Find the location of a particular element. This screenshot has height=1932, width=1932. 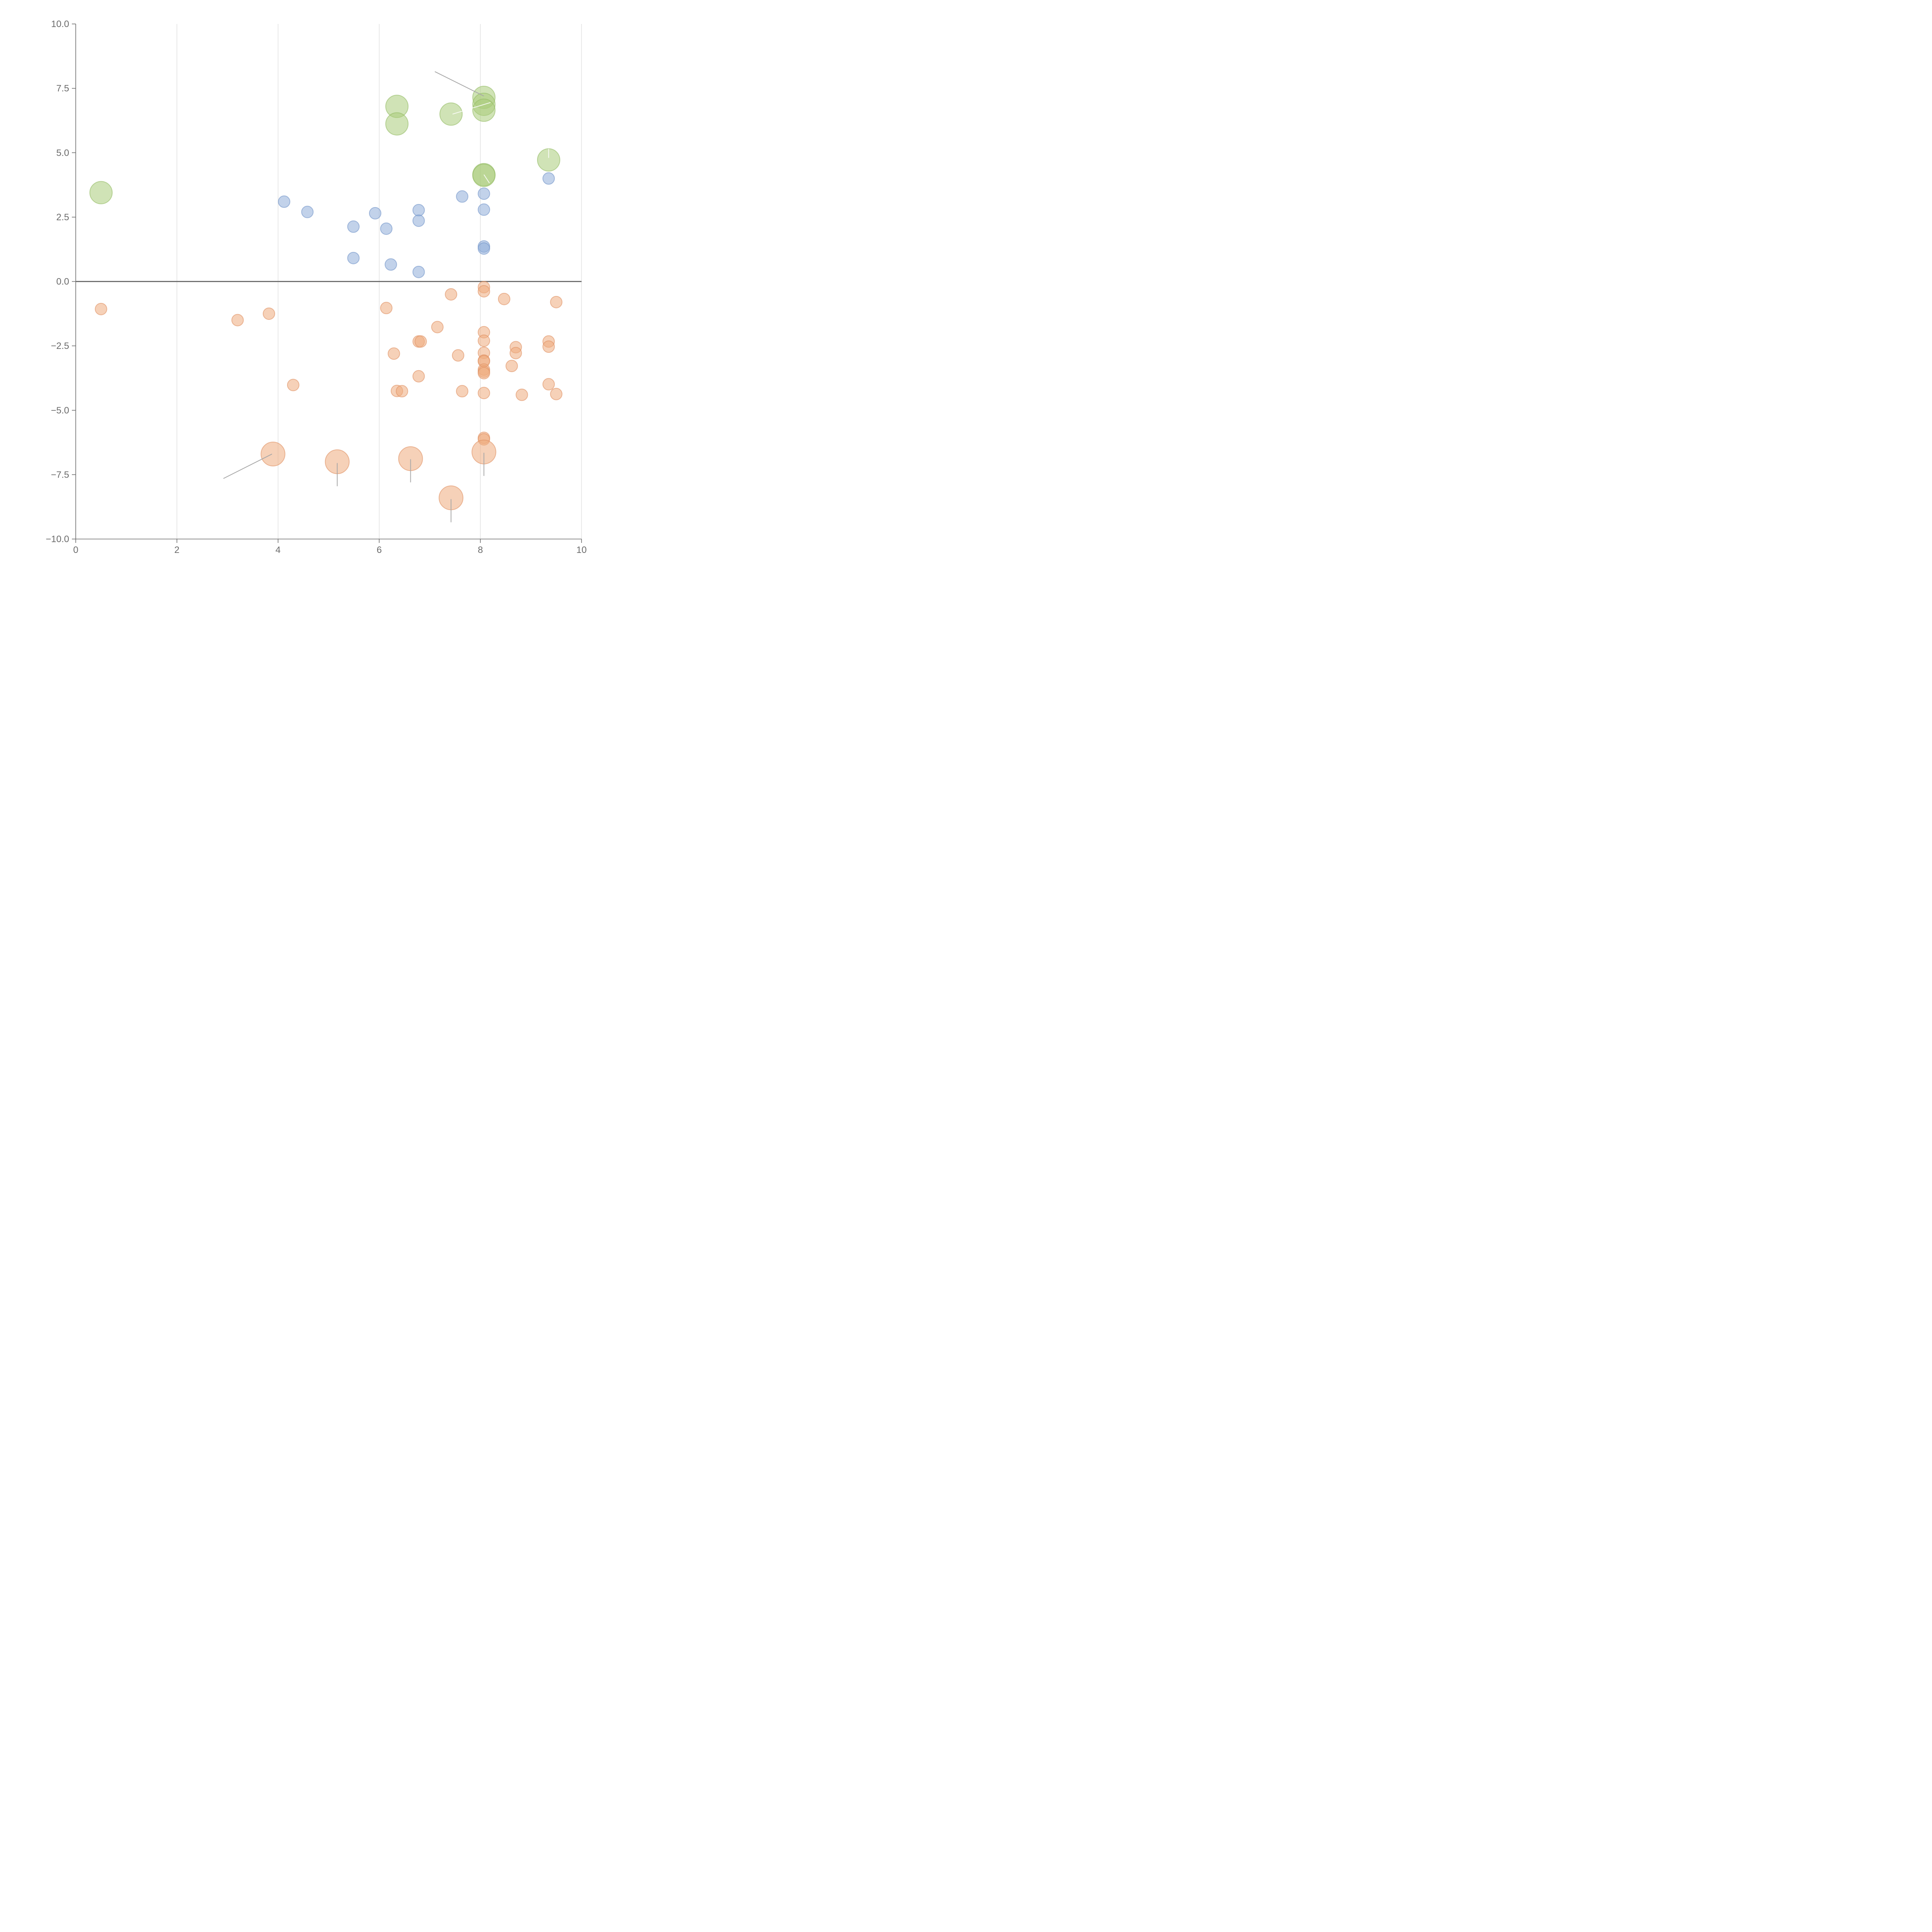

x-tick-label: 10 is located at coordinates (582, 550).